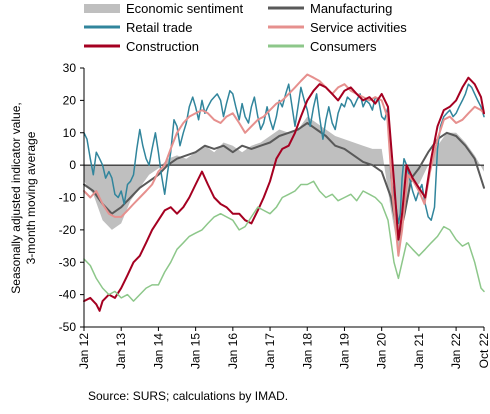  What do you see at coordinates (351, 8) in the screenshot?
I see `legend-label: Manufacturing` at bounding box center [351, 8].